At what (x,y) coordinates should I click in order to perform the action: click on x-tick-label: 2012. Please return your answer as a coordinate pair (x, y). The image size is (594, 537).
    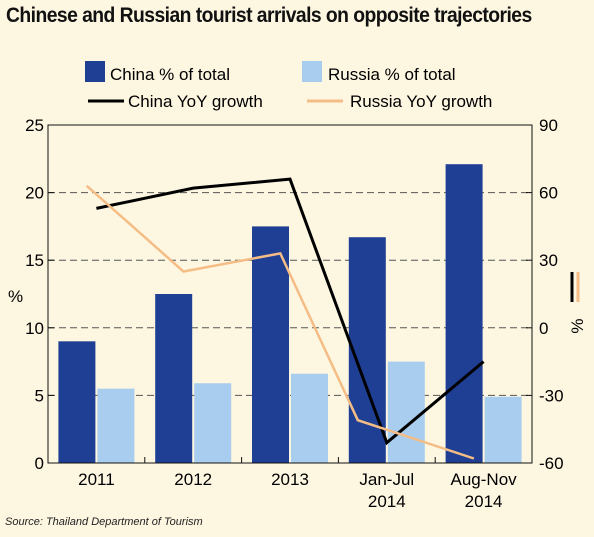
    Looking at the image, I should click on (193, 479).